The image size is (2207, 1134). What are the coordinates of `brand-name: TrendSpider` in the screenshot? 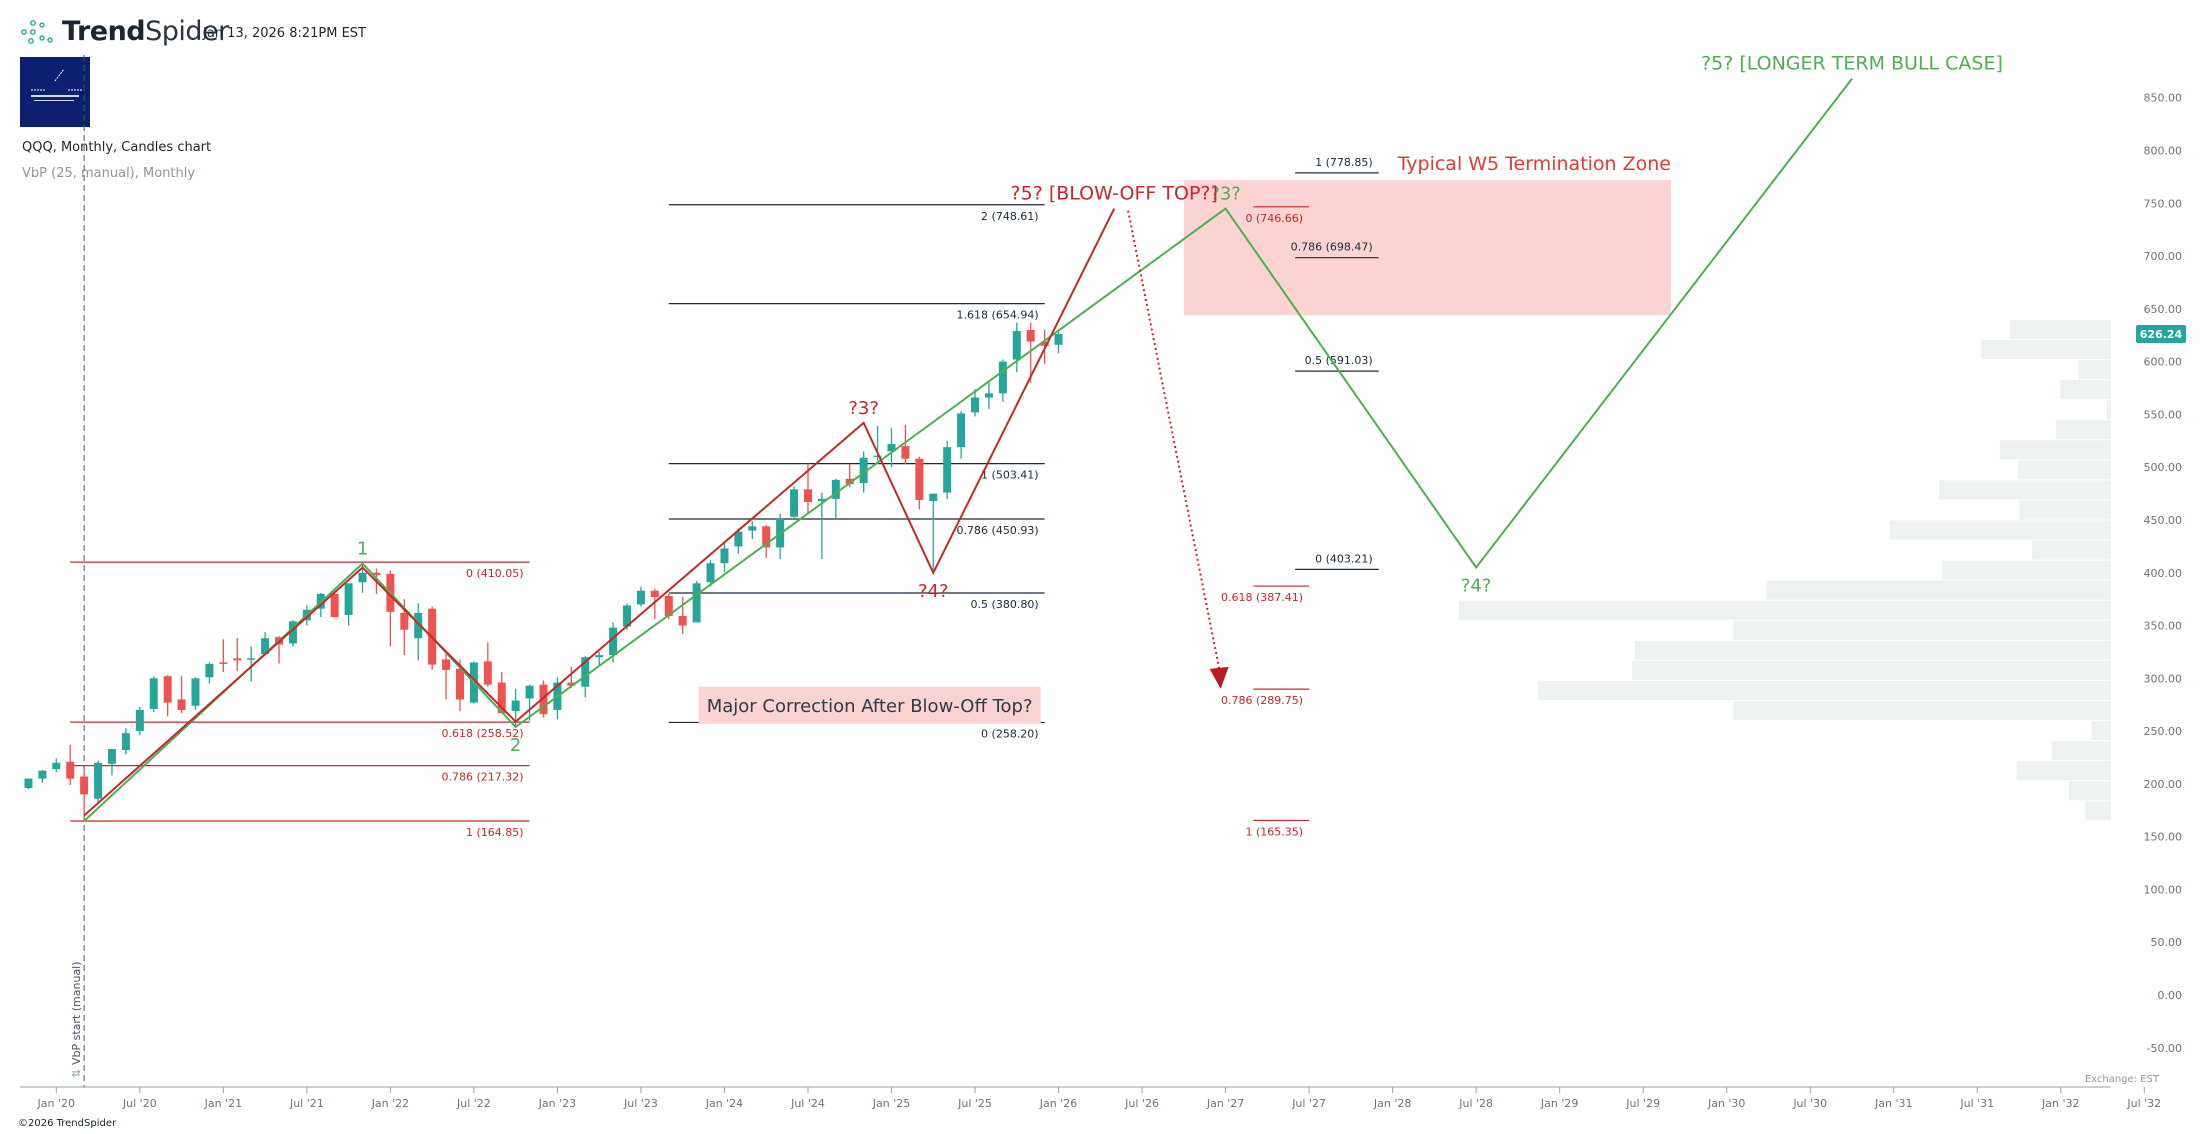 It's located at (145, 31).